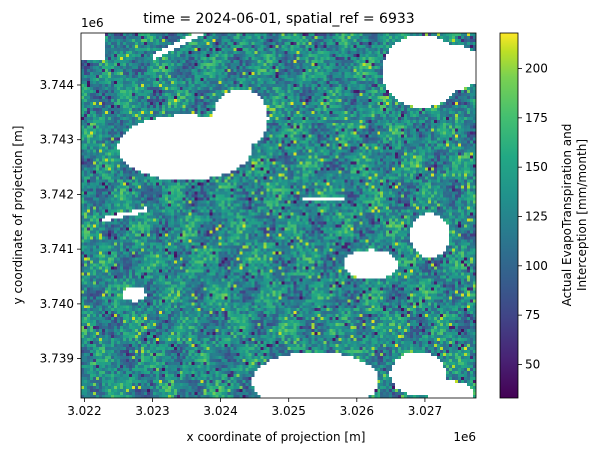  I want to click on x-tick-label-5: 3.027, so click(425, 411).